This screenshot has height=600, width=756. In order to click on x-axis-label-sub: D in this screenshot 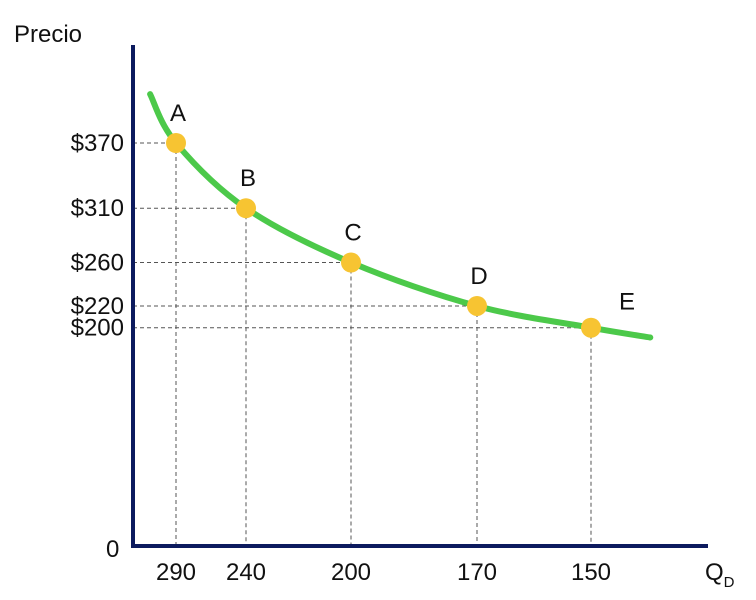, I will do `click(729, 582)`.